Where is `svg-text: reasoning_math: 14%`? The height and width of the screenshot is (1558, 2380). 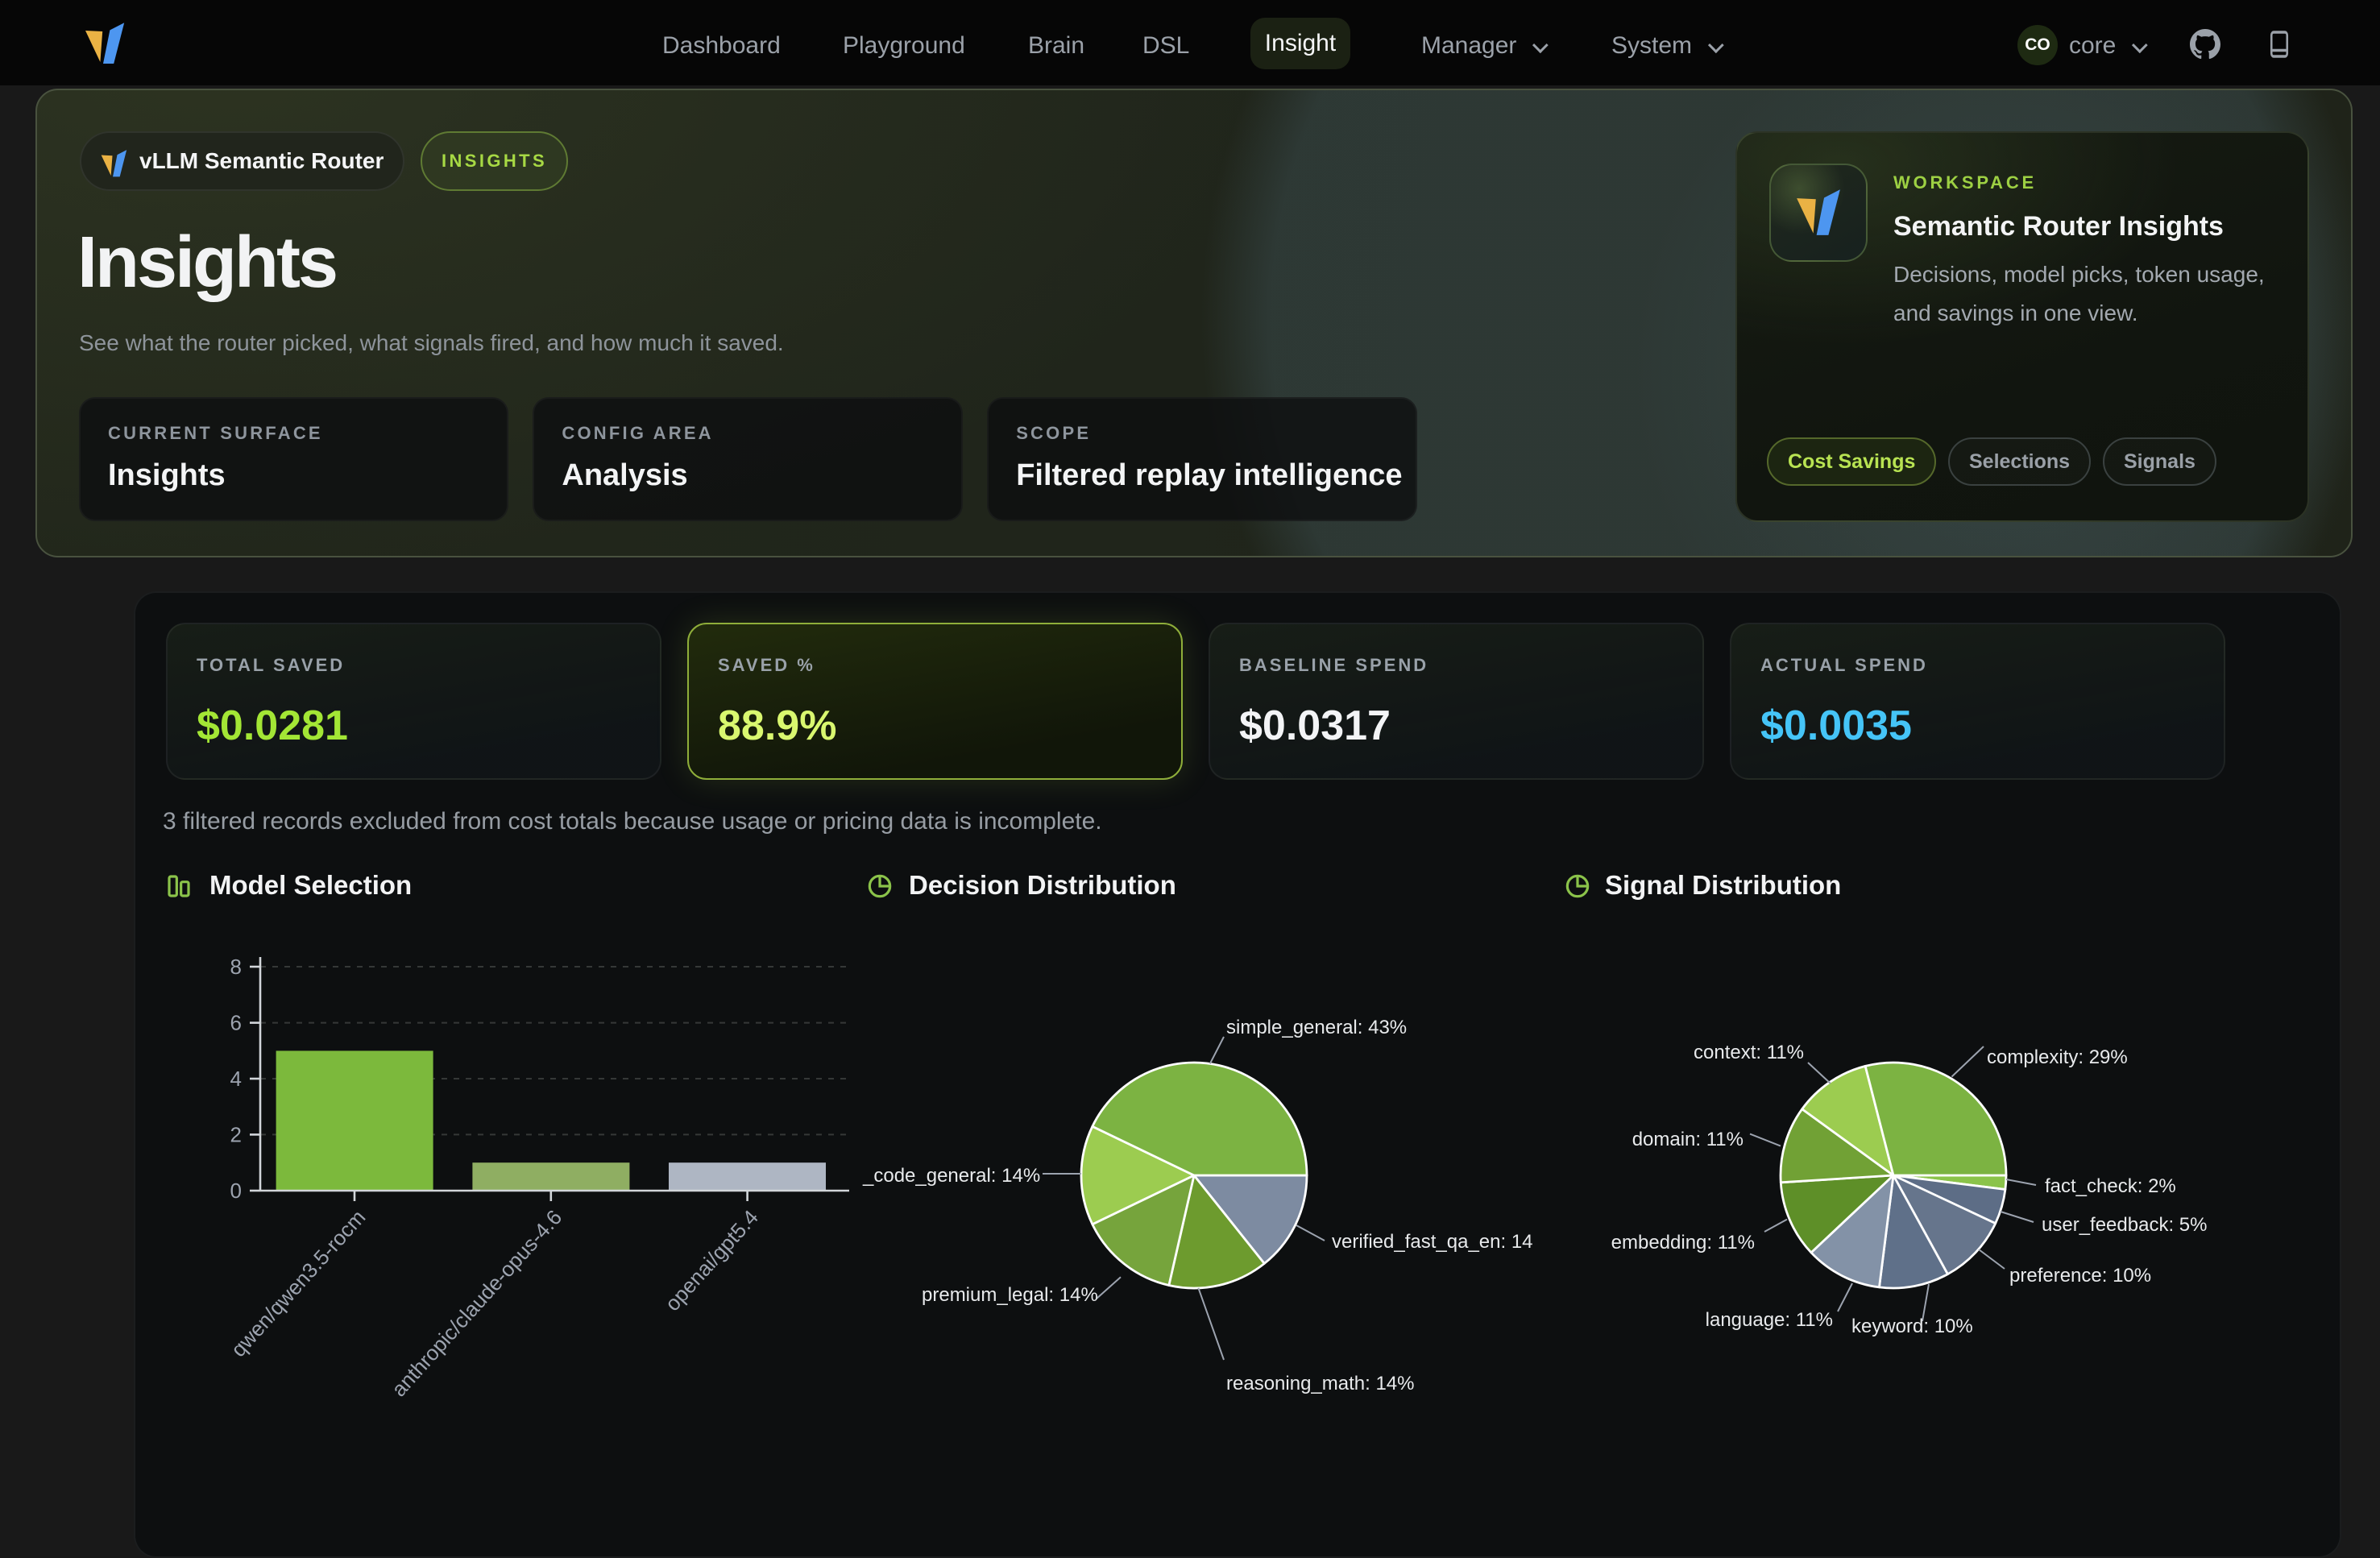
svg-text: reasoning_math: 14% is located at coordinates (1320, 1383).